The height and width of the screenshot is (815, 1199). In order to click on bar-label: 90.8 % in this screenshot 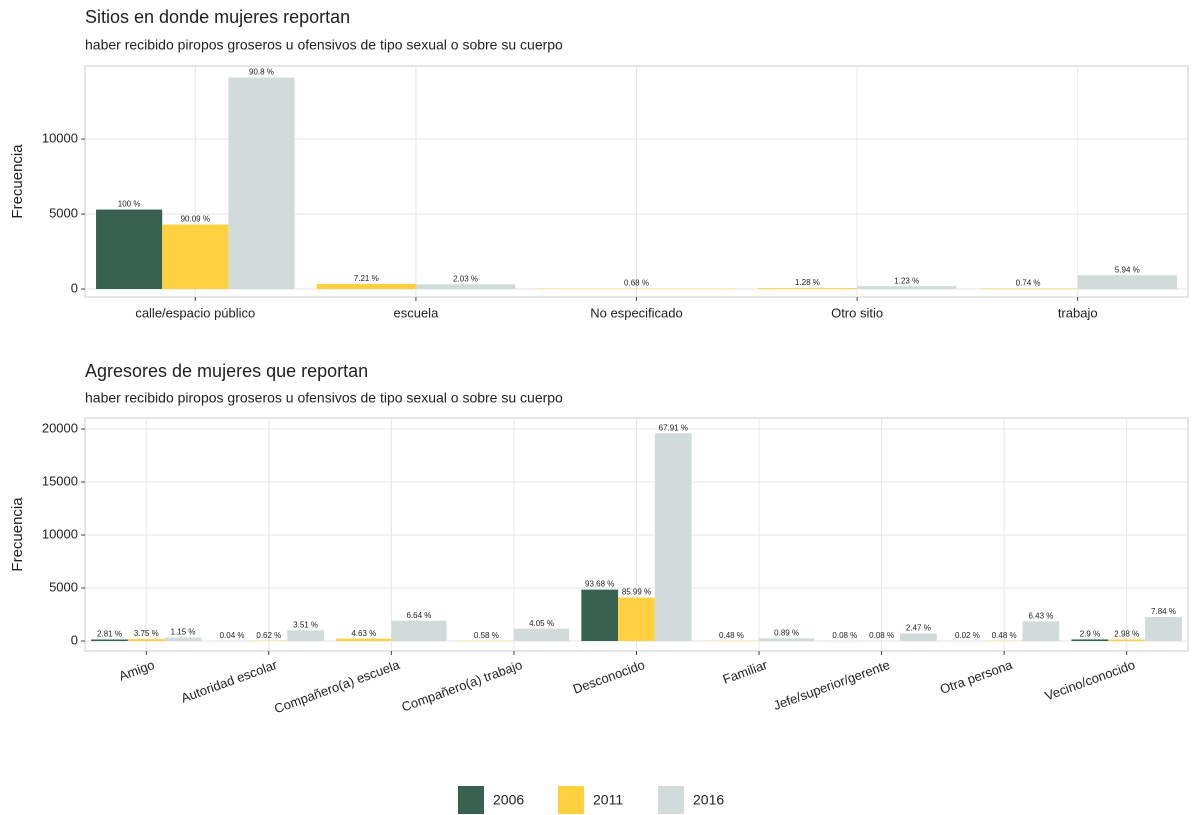, I will do `click(261, 72)`.